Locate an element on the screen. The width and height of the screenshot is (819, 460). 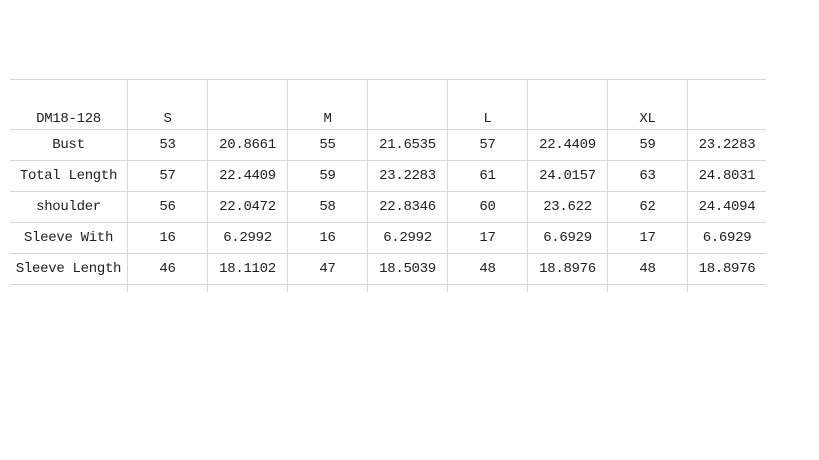
table-cell: 61 is located at coordinates (487, 175).